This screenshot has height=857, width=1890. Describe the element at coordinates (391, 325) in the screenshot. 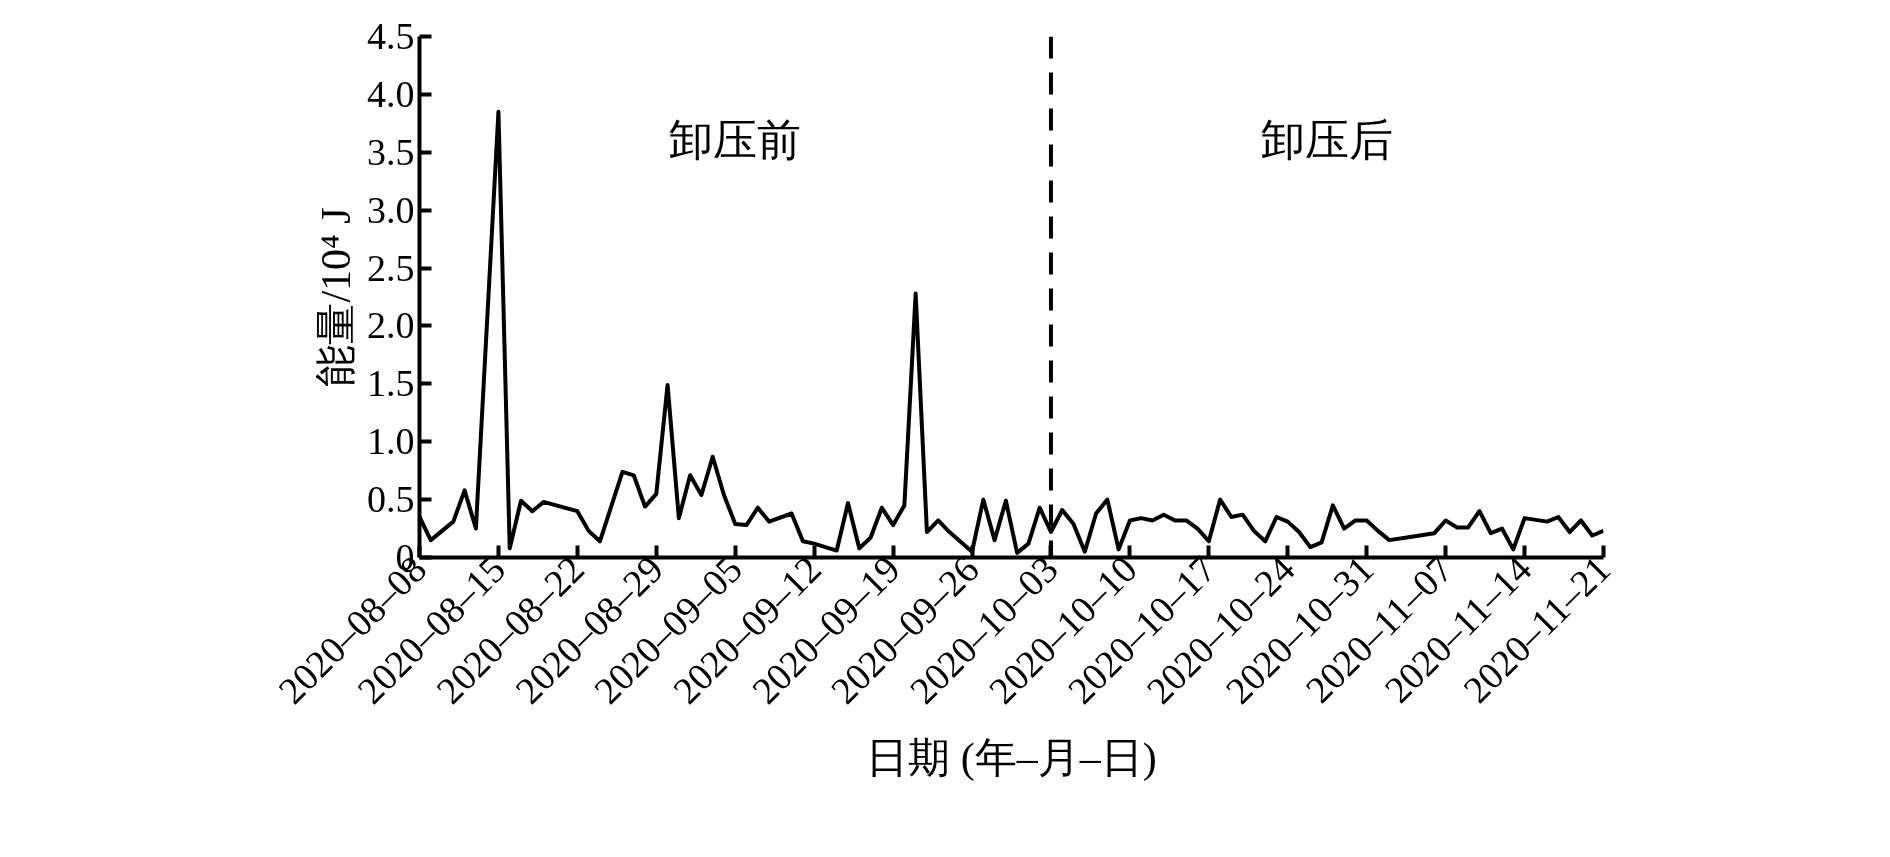

I see `y-tick-label: 2.0` at that location.